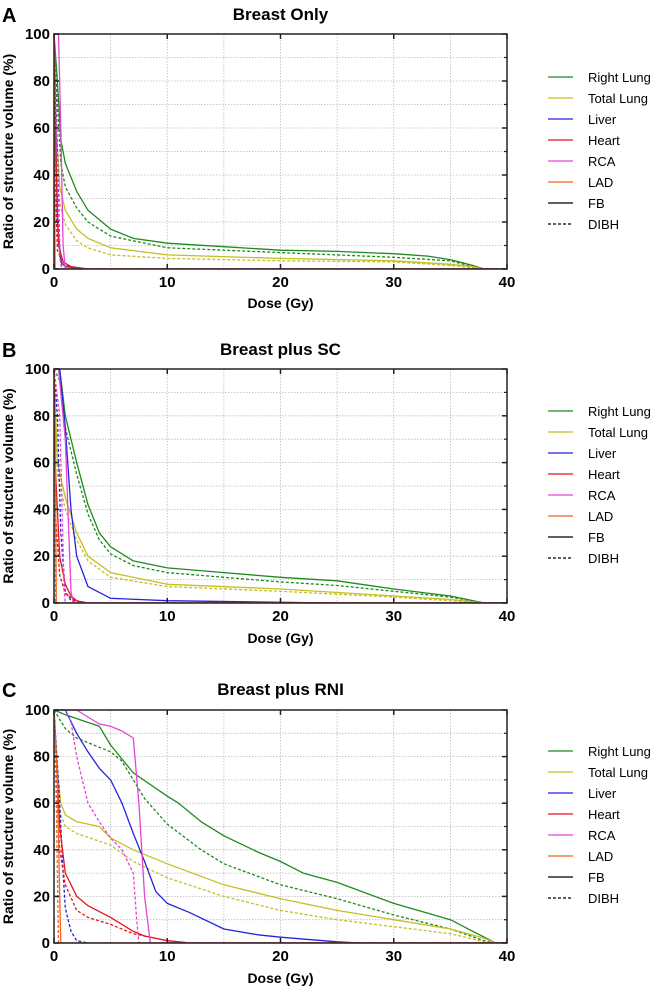 This screenshot has width=660, height=992. Describe the element at coordinates (9, 691) in the screenshot. I see `panel-label: C` at that location.